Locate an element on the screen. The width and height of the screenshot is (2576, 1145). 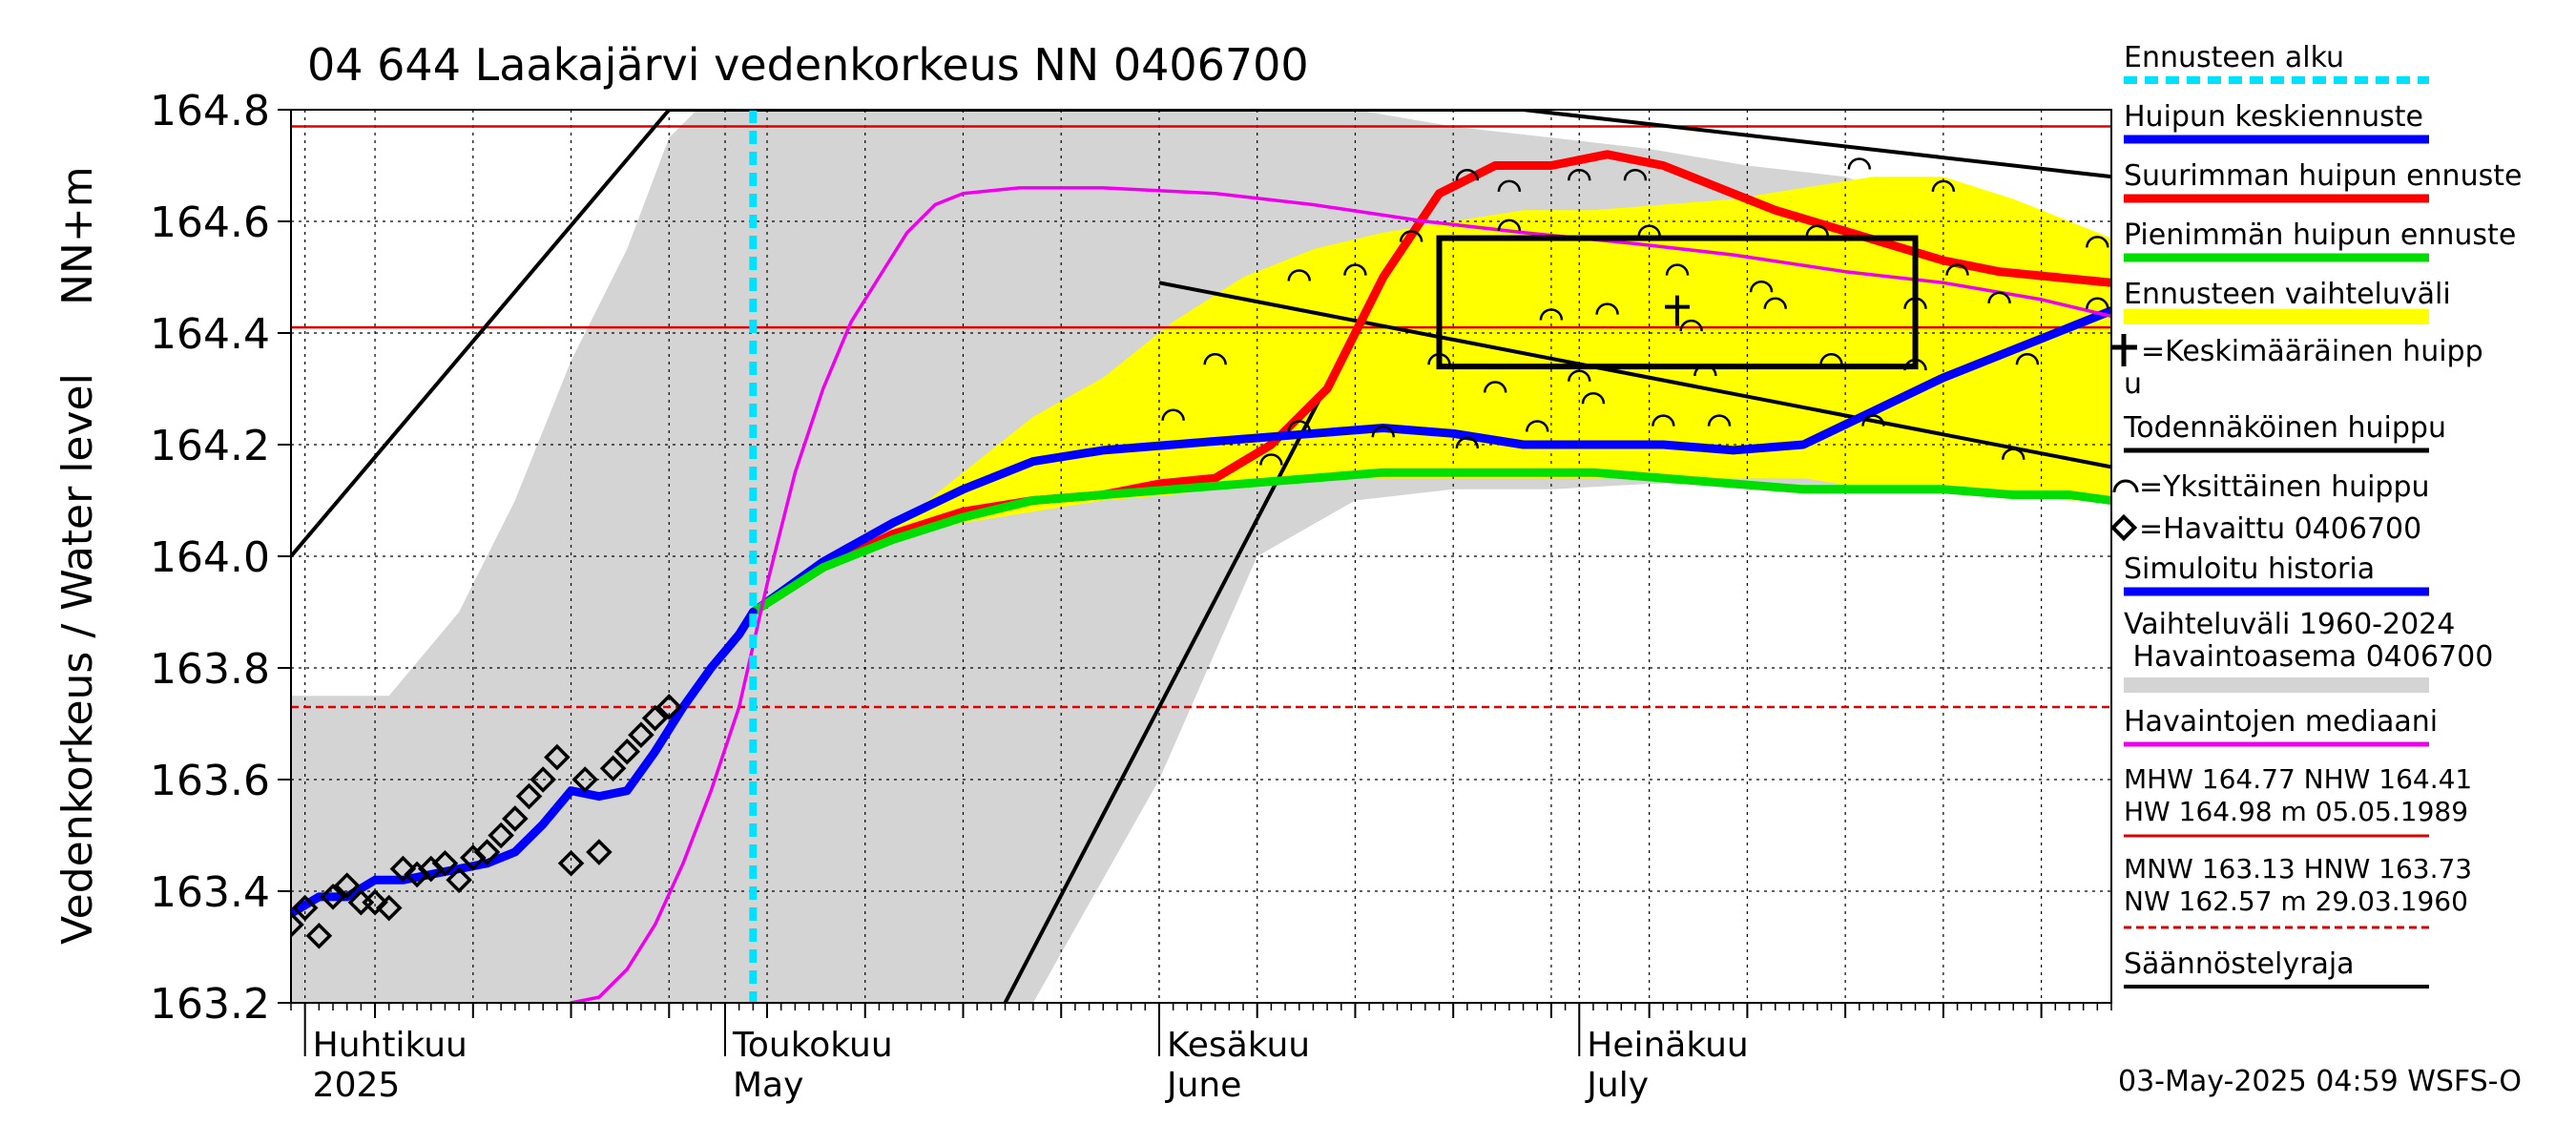
y-tick-label: 163.2 is located at coordinates (210, 1005).